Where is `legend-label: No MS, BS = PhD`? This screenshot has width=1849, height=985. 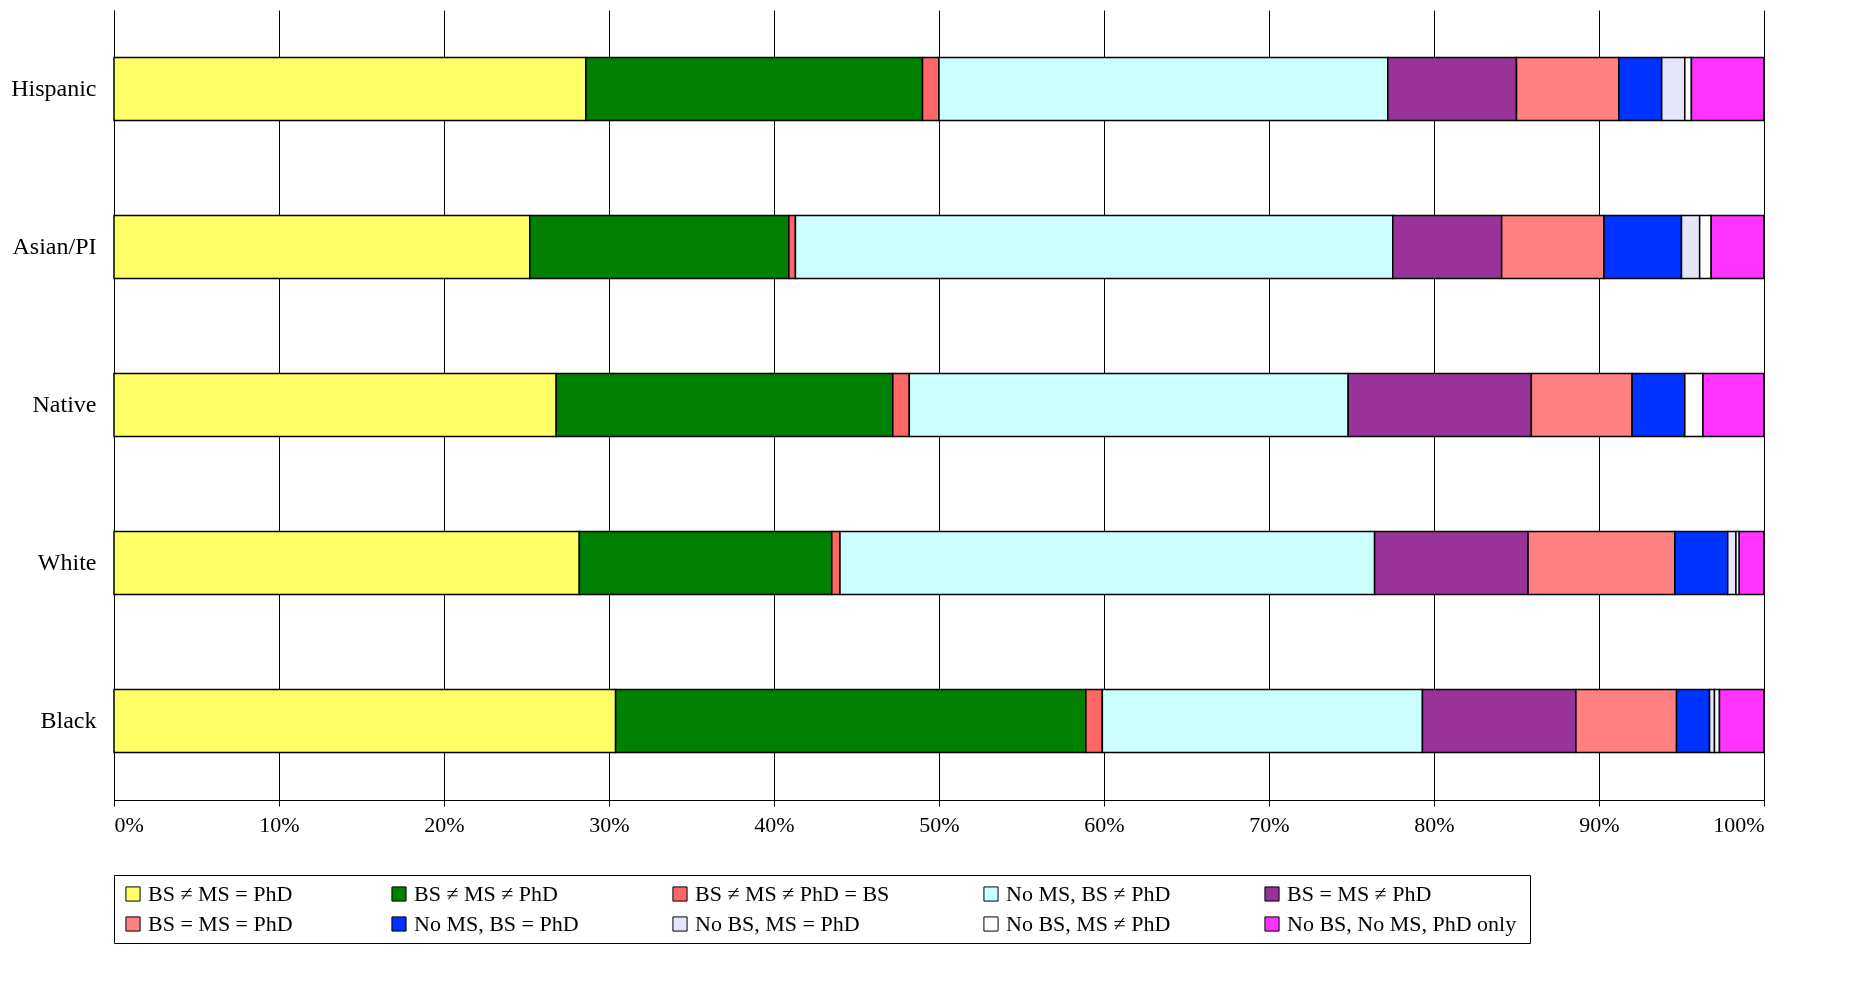 legend-label: No MS, BS = PhD is located at coordinates (496, 923).